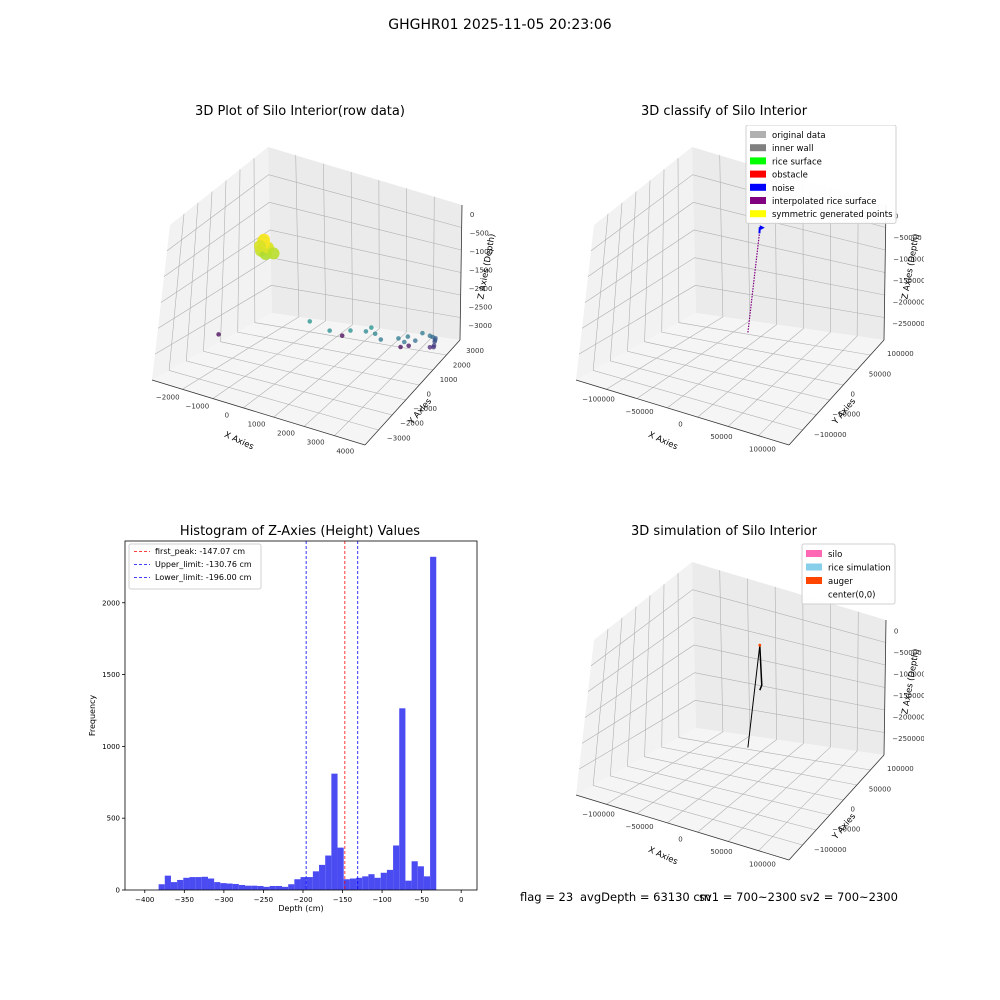  I want to click on z-axis-label: Z Axies (Depth), so click(910, 681).